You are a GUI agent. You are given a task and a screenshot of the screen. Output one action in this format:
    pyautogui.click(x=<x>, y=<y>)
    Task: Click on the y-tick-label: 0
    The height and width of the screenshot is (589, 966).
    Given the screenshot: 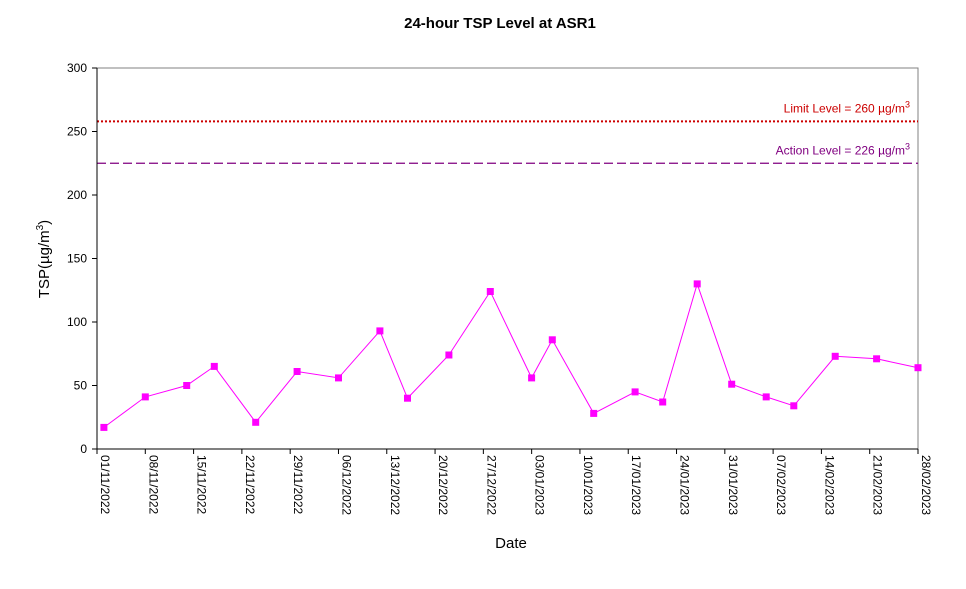 What is the action you would take?
    pyautogui.click(x=83, y=449)
    